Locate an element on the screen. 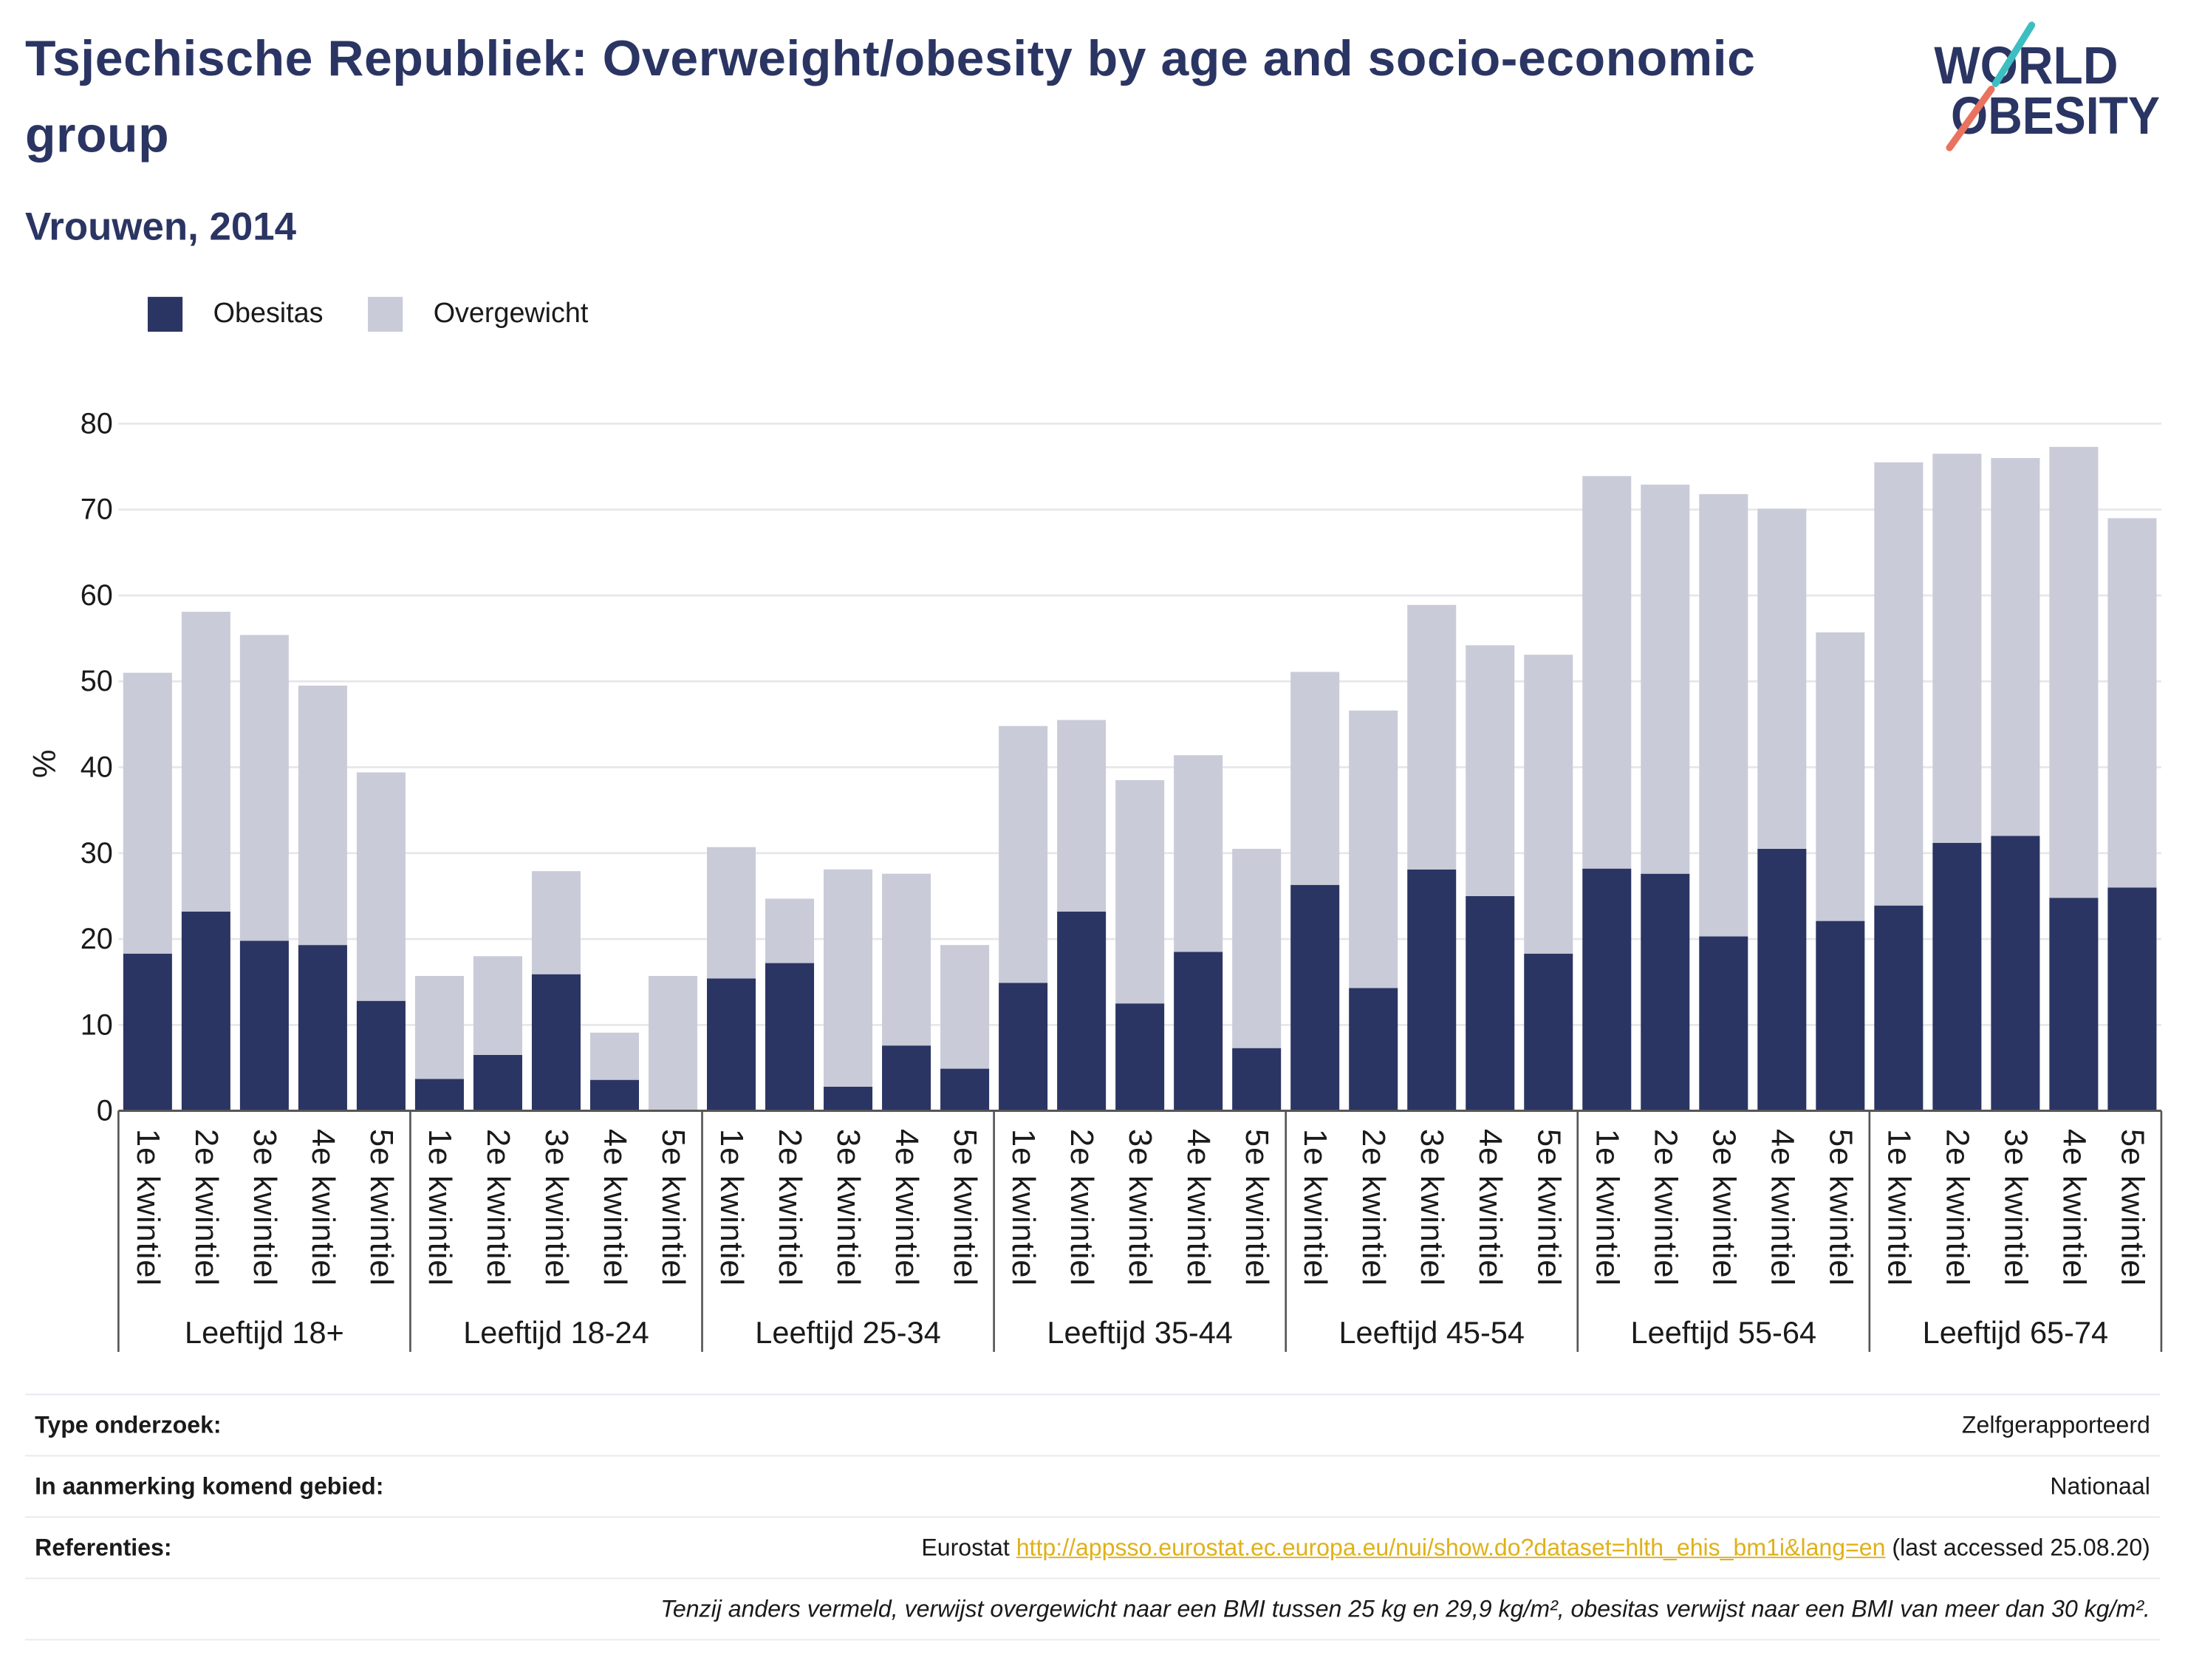 The width and height of the screenshot is (2185, 1680). y-axis-title: % is located at coordinates (44, 764).